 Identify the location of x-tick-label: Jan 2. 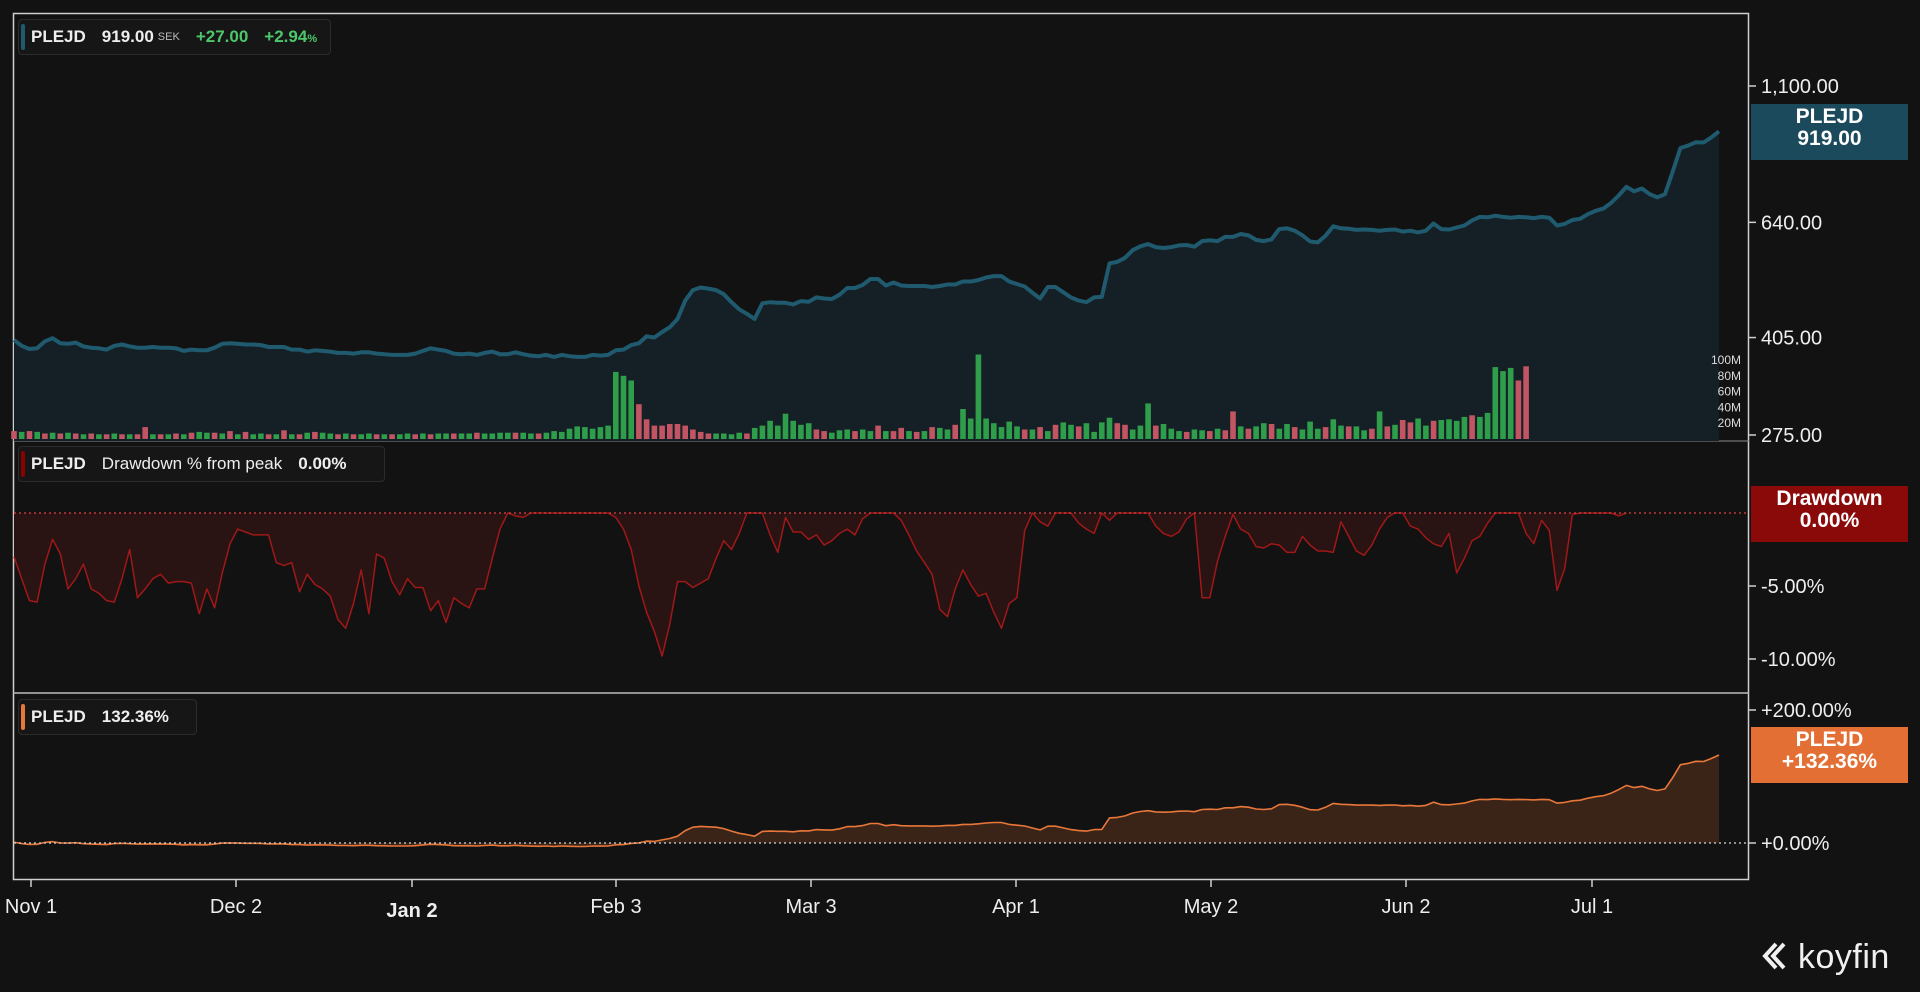
(411, 911).